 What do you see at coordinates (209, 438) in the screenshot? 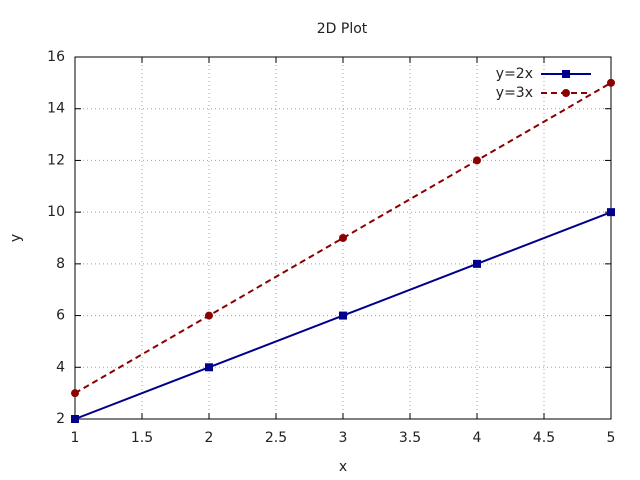
I see `x-tick-label: 2` at bounding box center [209, 438].